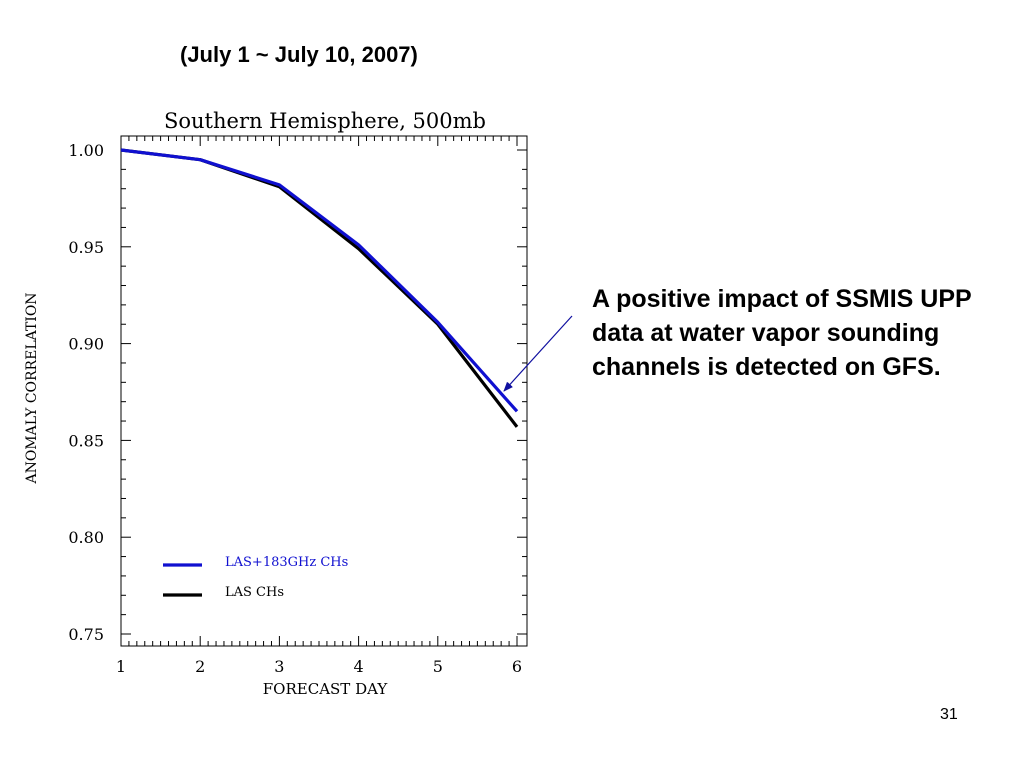 Image resolution: width=1024 pixels, height=768 pixels. Describe the element at coordinates (254, 592) in the screenshot. I see `legend-label: LAS CHs` at that location.